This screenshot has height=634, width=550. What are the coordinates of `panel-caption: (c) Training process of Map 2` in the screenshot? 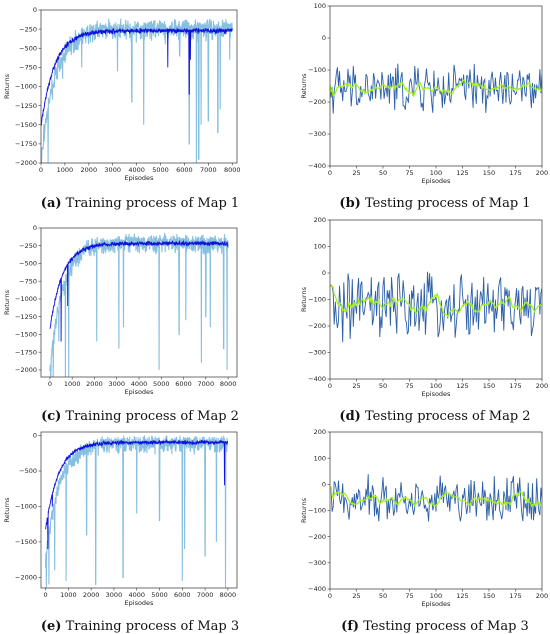 It's located at (140, 416).